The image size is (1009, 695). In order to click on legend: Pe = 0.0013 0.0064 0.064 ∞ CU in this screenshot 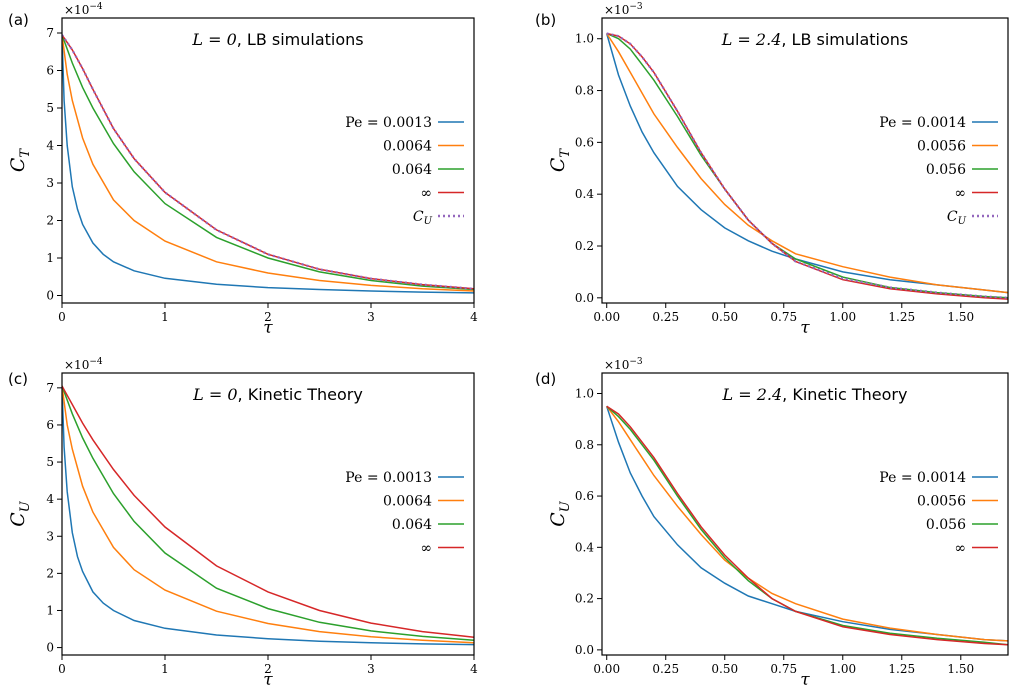, I will do `click(404, 171)`.